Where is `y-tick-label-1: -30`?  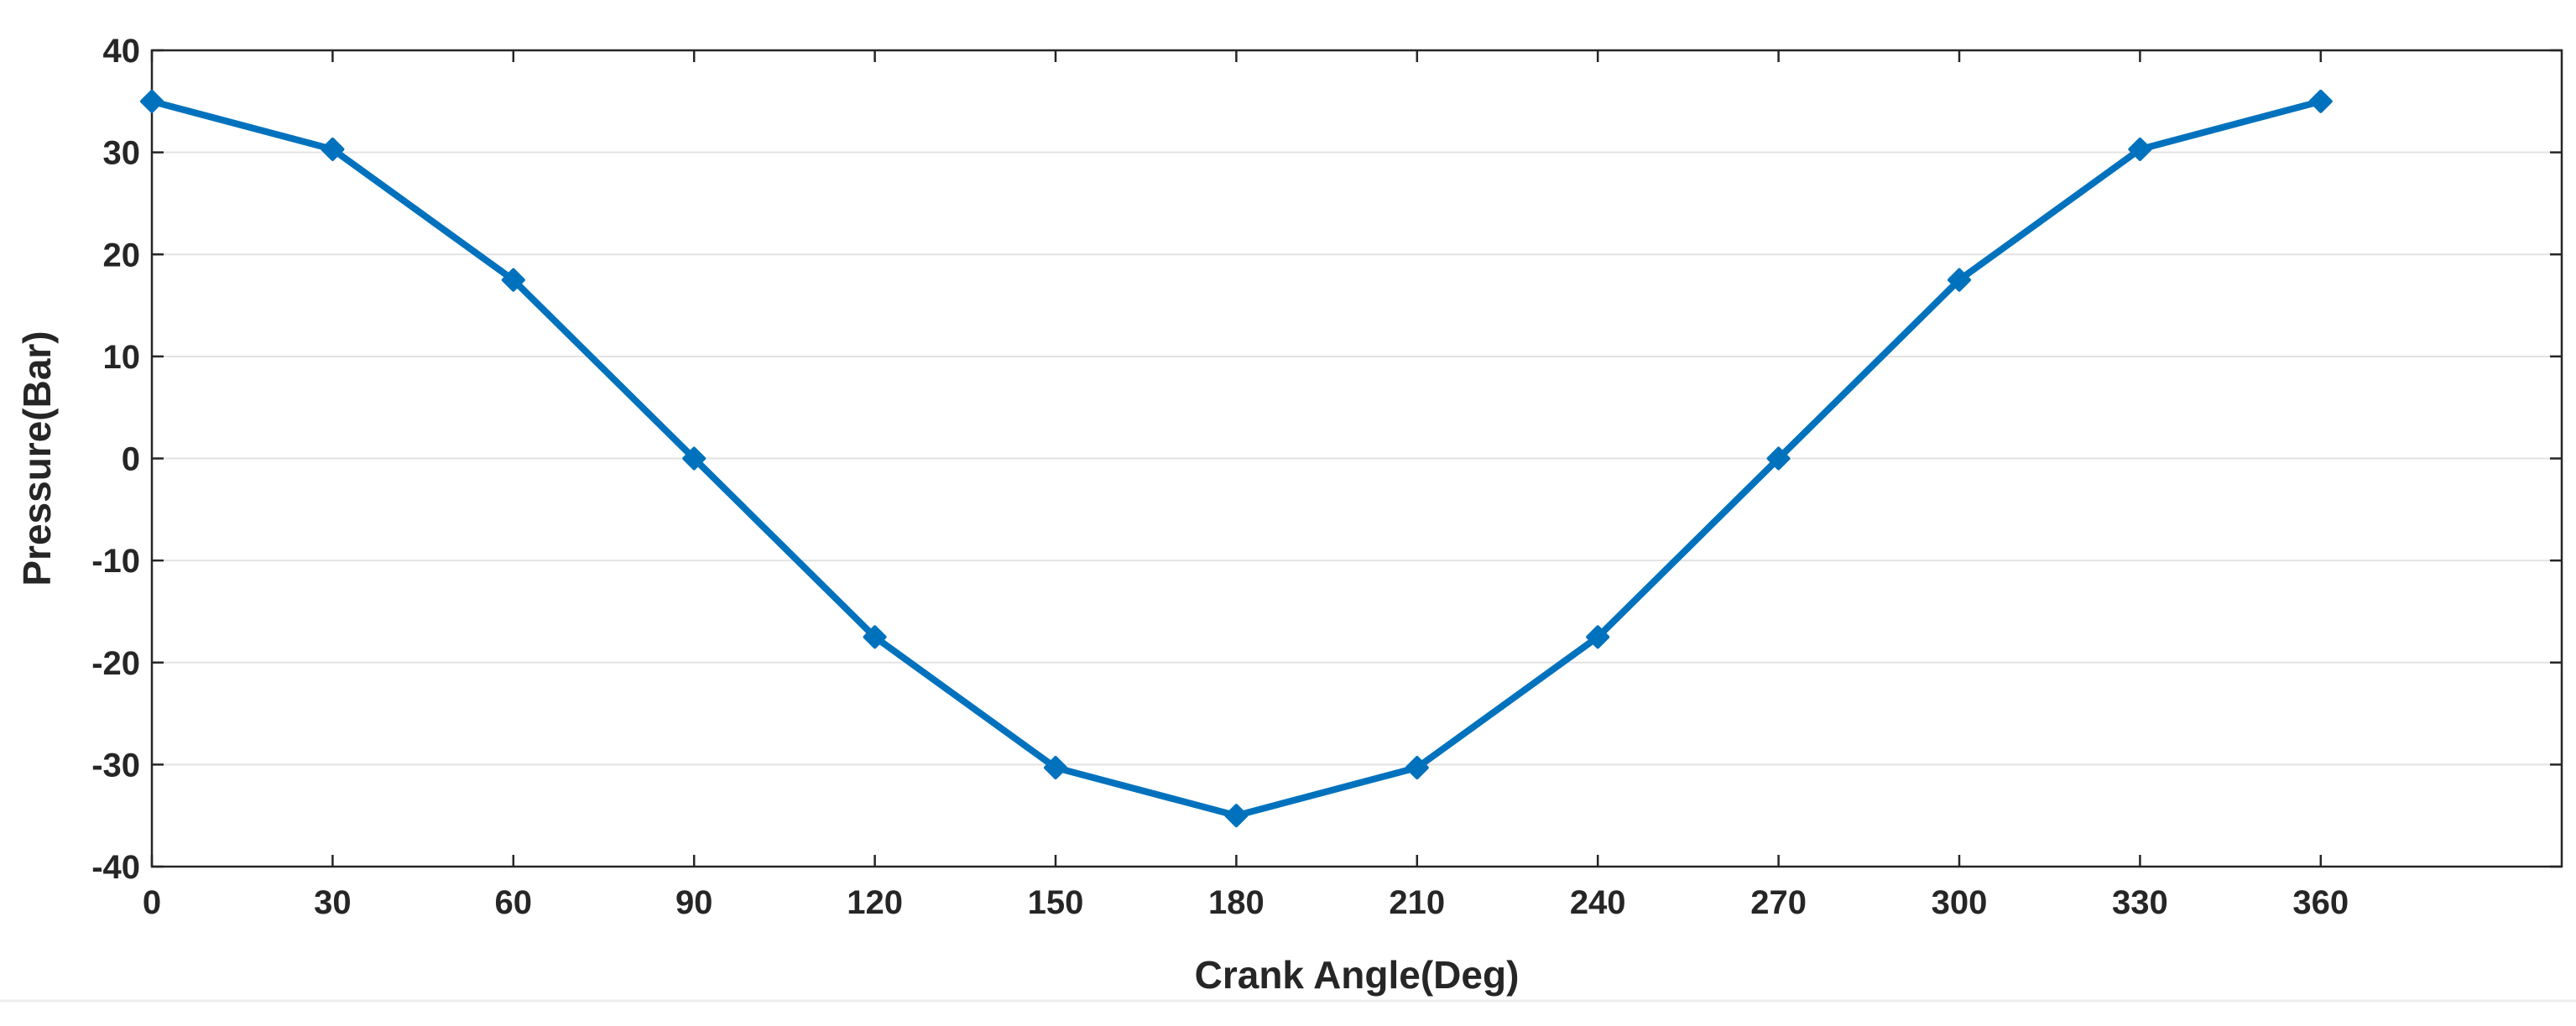 y-tick-label-1: -30 is located at coordinates (115, 765).